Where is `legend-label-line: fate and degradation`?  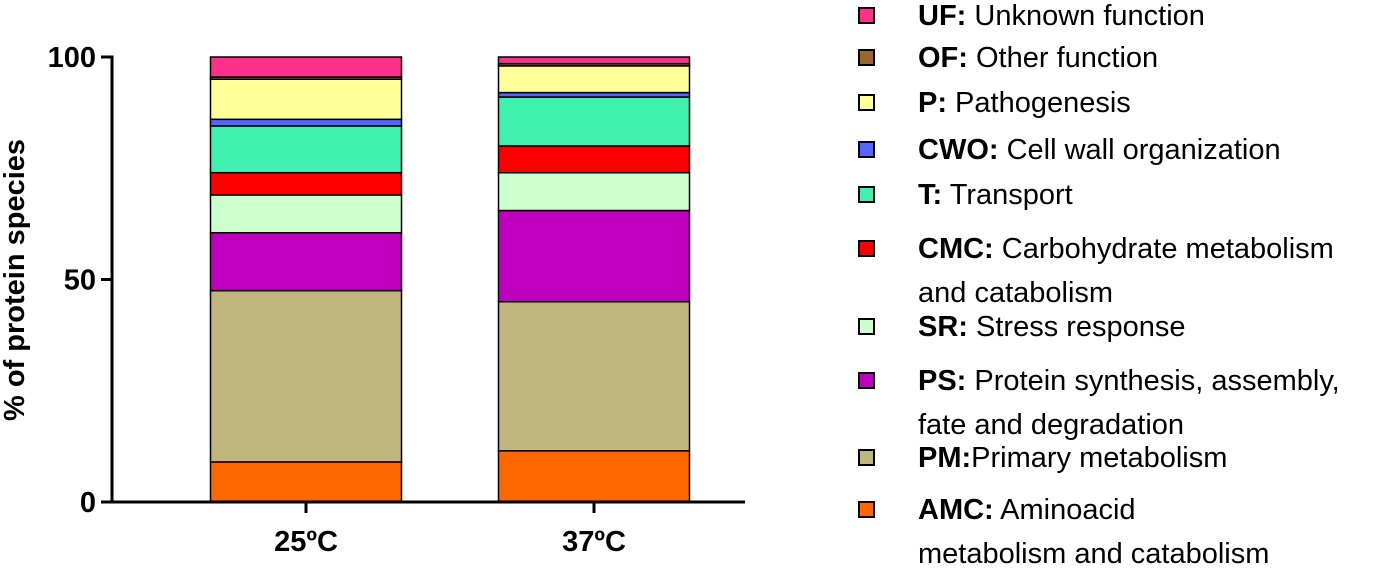 legend-label-line: fate and degradation is located at coordinates (1051, 425).